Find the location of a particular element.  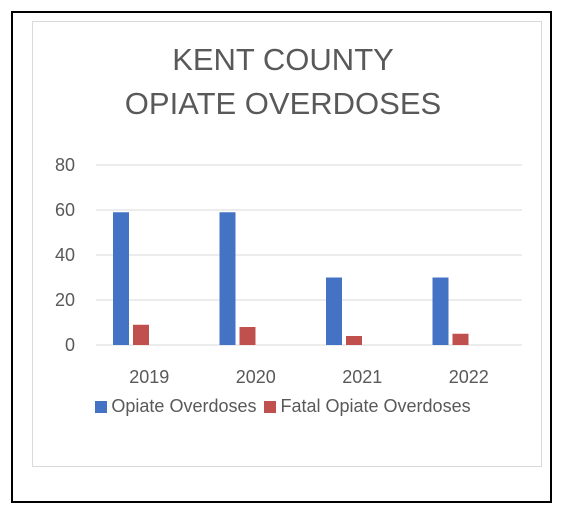

y-tick-label: 20 is located at coordinates (65, 300).